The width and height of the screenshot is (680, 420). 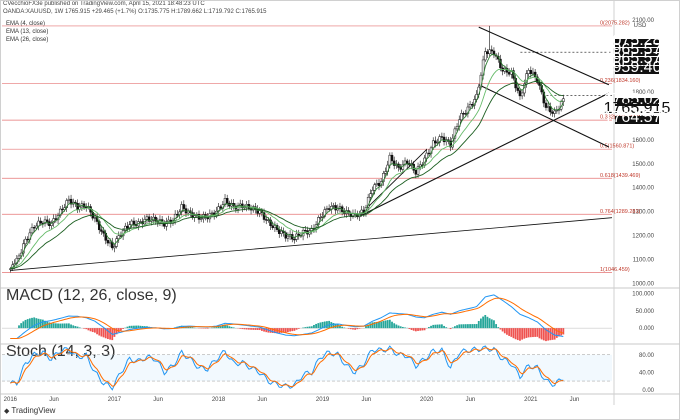 What do you see at coordinates (287, 316) in the screenshot?
I see `macd-line` at bounding box center [287, 316].